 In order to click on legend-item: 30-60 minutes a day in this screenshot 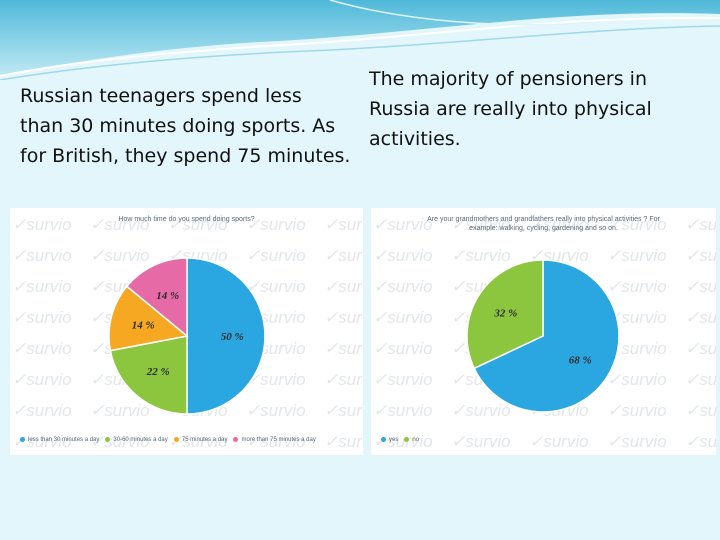, I will do `click(136, 440)`.